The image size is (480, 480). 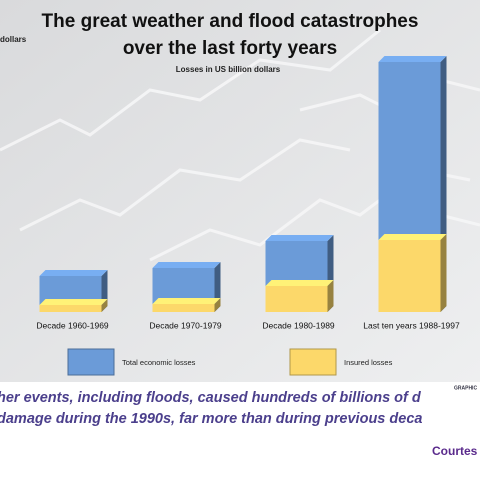 What do you see at coordinates (13, 39) in the screenshot?
I see `axis-label: dollars` at bounding box center [13, 39].